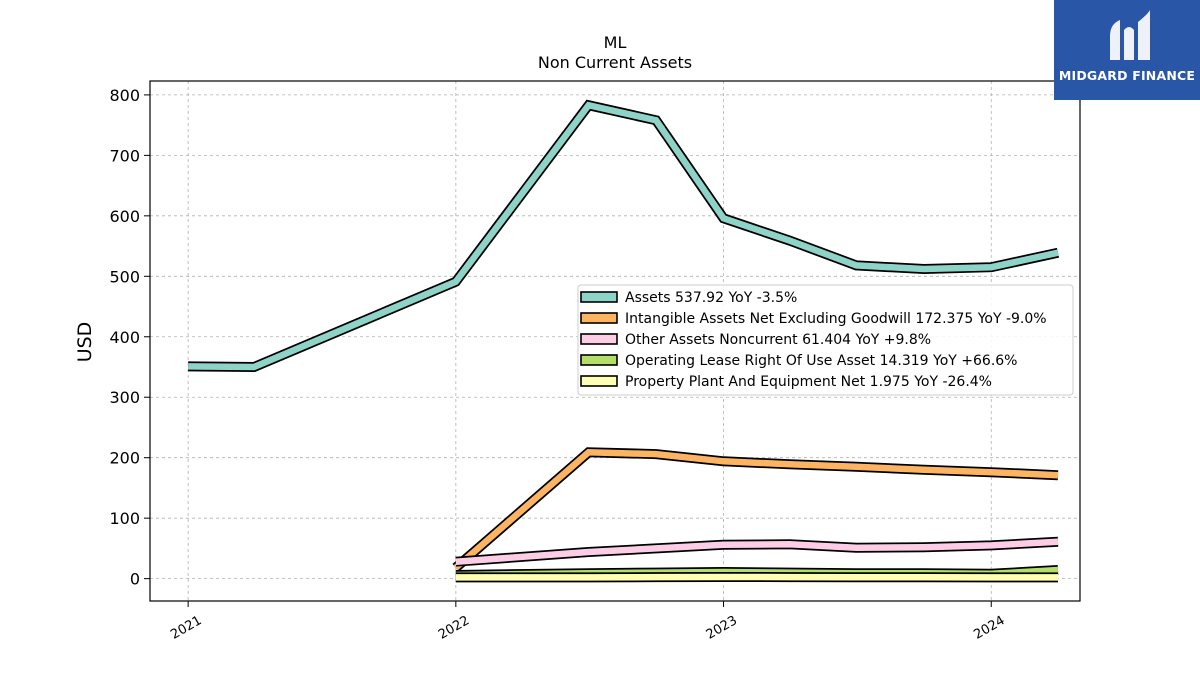  I want to click on y-axis: 0 100 200 300 400 500 600 700 800, so click(129, 337).